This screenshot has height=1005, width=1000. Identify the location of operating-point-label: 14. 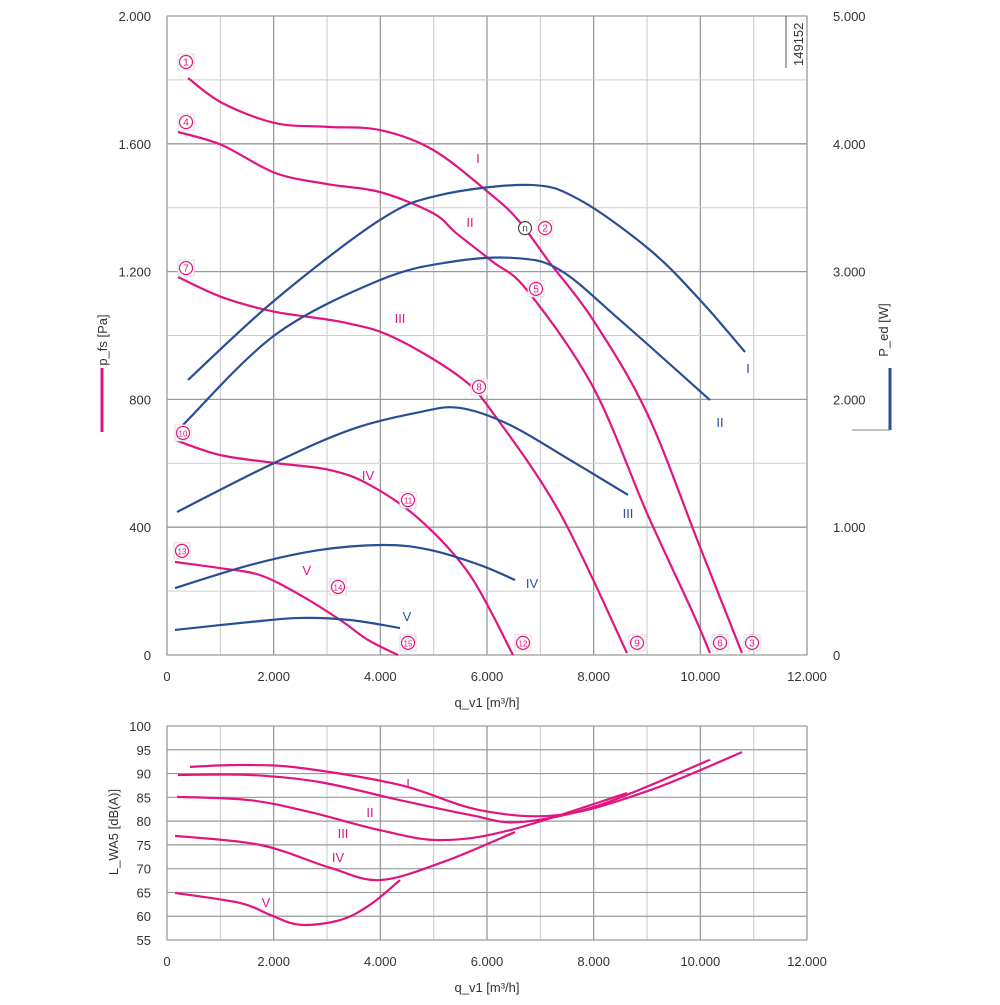
(338, 587).